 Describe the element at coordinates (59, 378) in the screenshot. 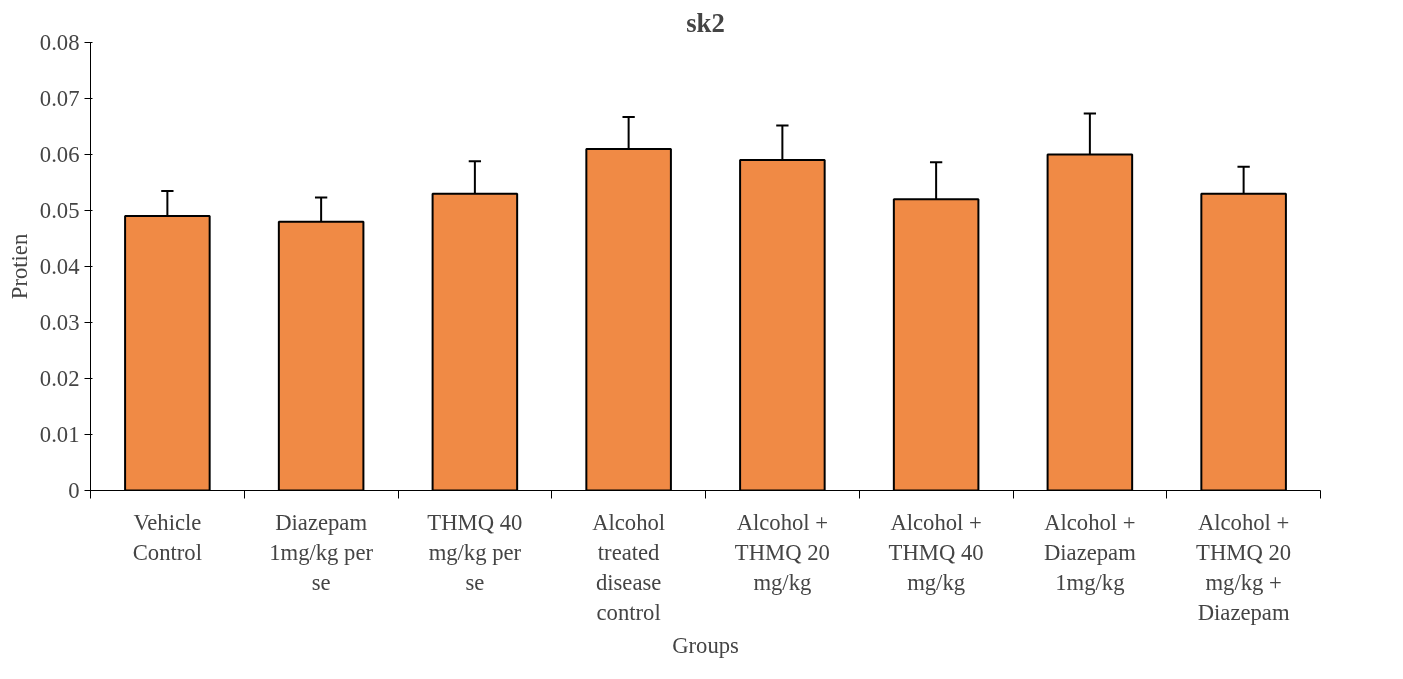

I see `y-tick-label: 0.02` at that location.